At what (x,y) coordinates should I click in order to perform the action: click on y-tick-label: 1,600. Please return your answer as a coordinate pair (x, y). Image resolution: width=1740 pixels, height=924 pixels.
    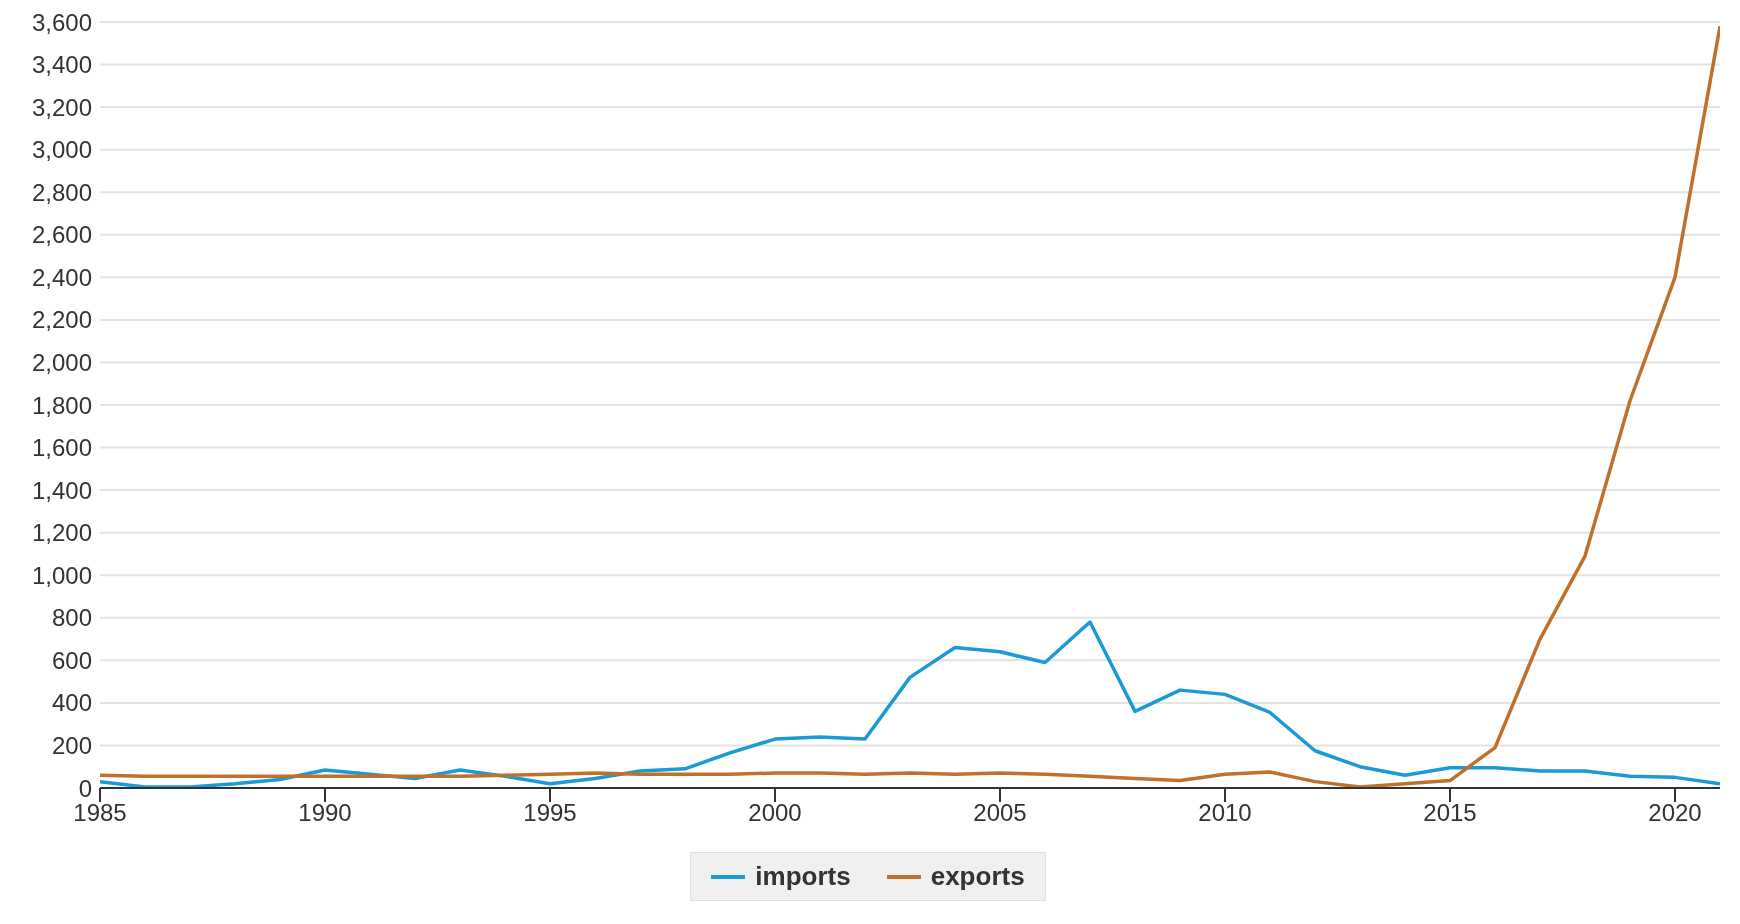
    Looking at the image, I should click on (61, 448).